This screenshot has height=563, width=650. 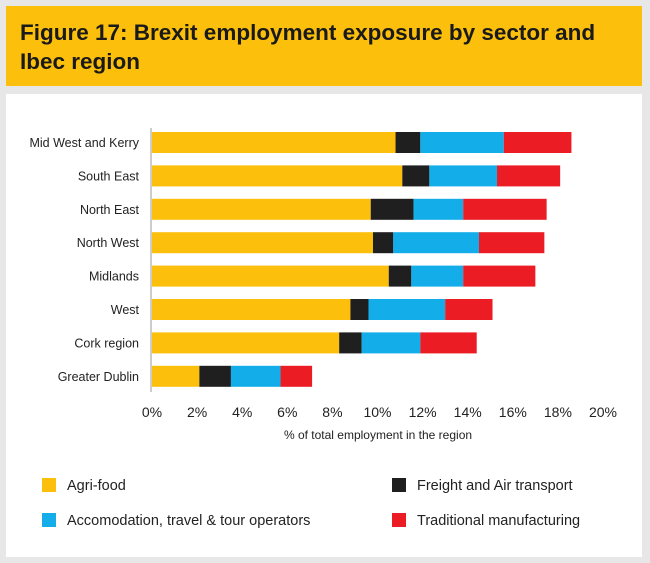 What do you see at coordinates (287, 412) in the screenshot?
I see `x-tick-6-pct: 6%` at bounding box center [287, 412].